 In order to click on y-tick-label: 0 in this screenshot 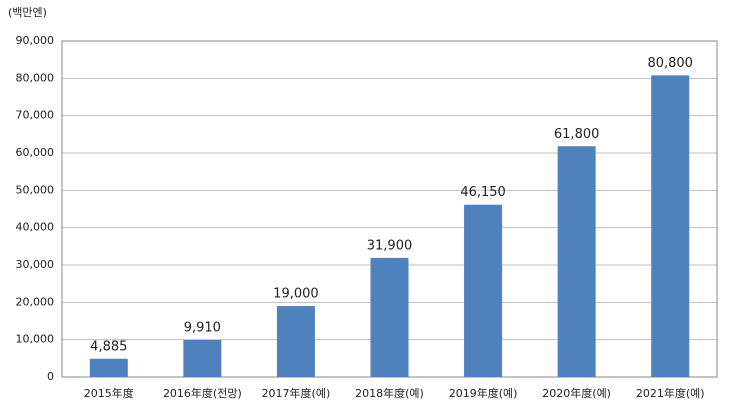, I will do `click(50, 376)`.